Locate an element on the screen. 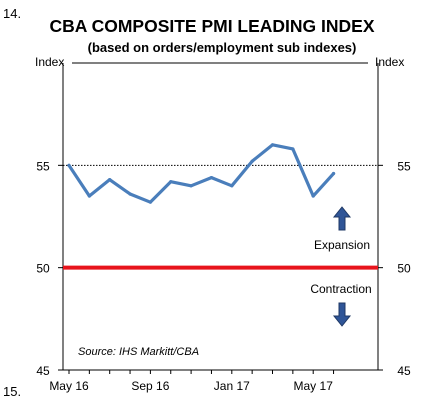  x-tick-label: May 17 is located at coordinates (314, 386).